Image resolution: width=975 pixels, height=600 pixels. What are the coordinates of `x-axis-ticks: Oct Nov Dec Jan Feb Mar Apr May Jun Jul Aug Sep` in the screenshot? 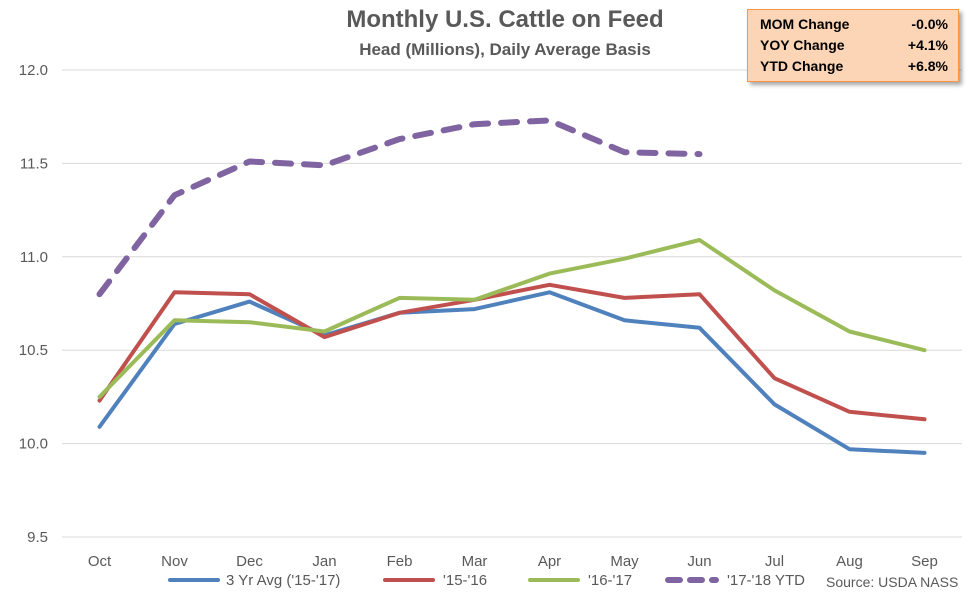 It's located at (513, 561).